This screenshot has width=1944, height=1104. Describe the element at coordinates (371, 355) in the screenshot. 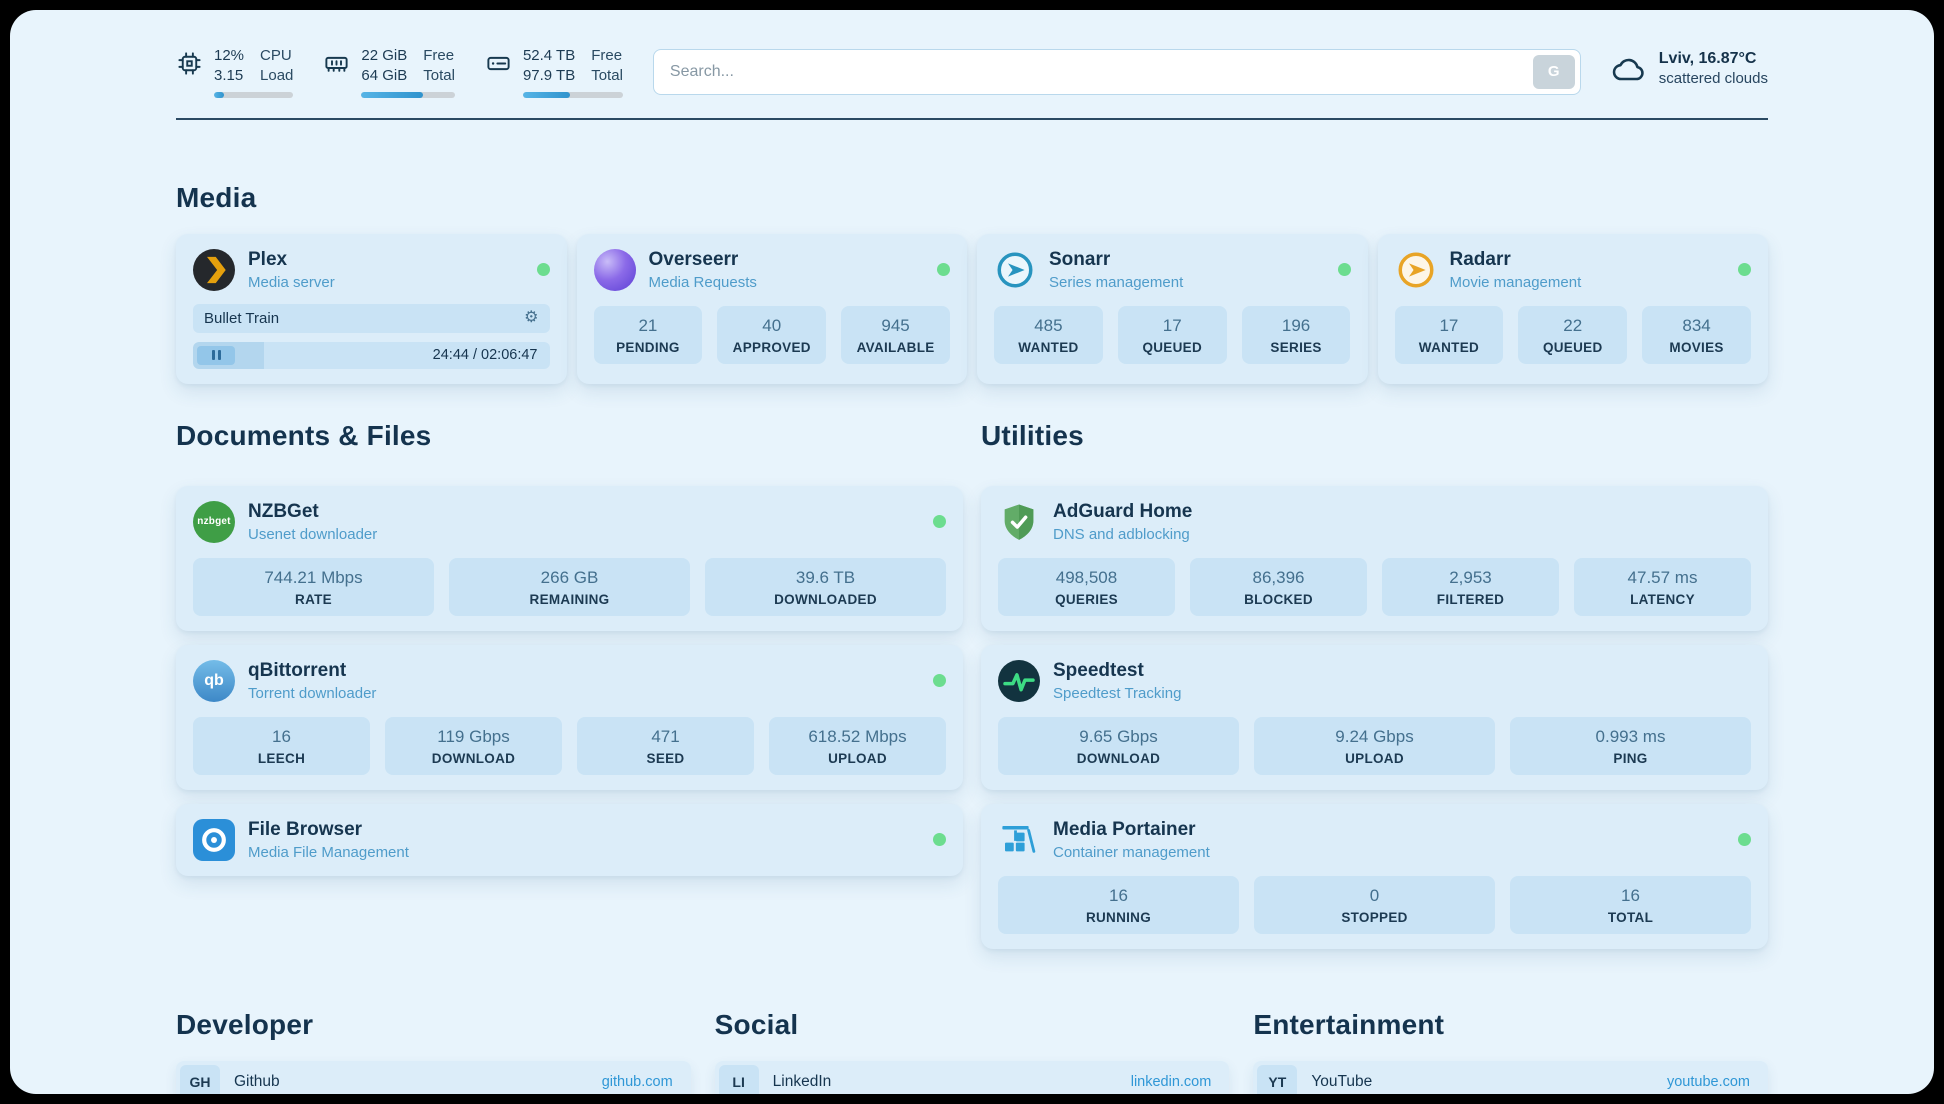

I see `playback-progress-bar: 24:44 / 02:06:47` at that location.